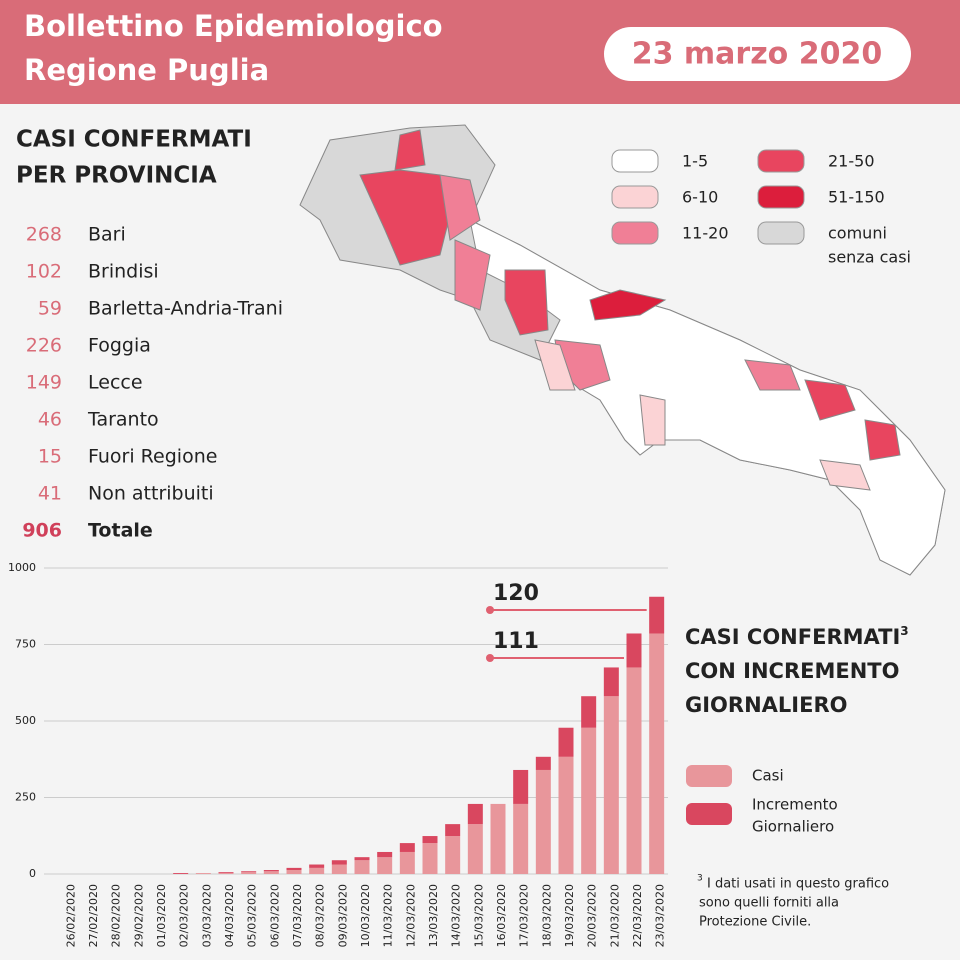 The width and height of the screenshot is (960, 960). I want to click on province-name: Taranto, so click(123, 420).